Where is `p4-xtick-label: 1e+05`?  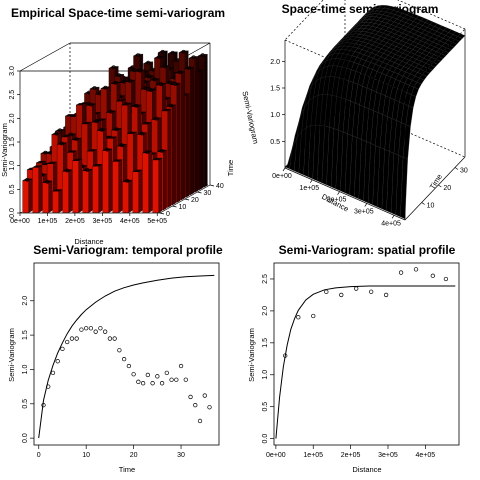 p4-xtick-label: 1e+05 is located at coordinates (313, 455).